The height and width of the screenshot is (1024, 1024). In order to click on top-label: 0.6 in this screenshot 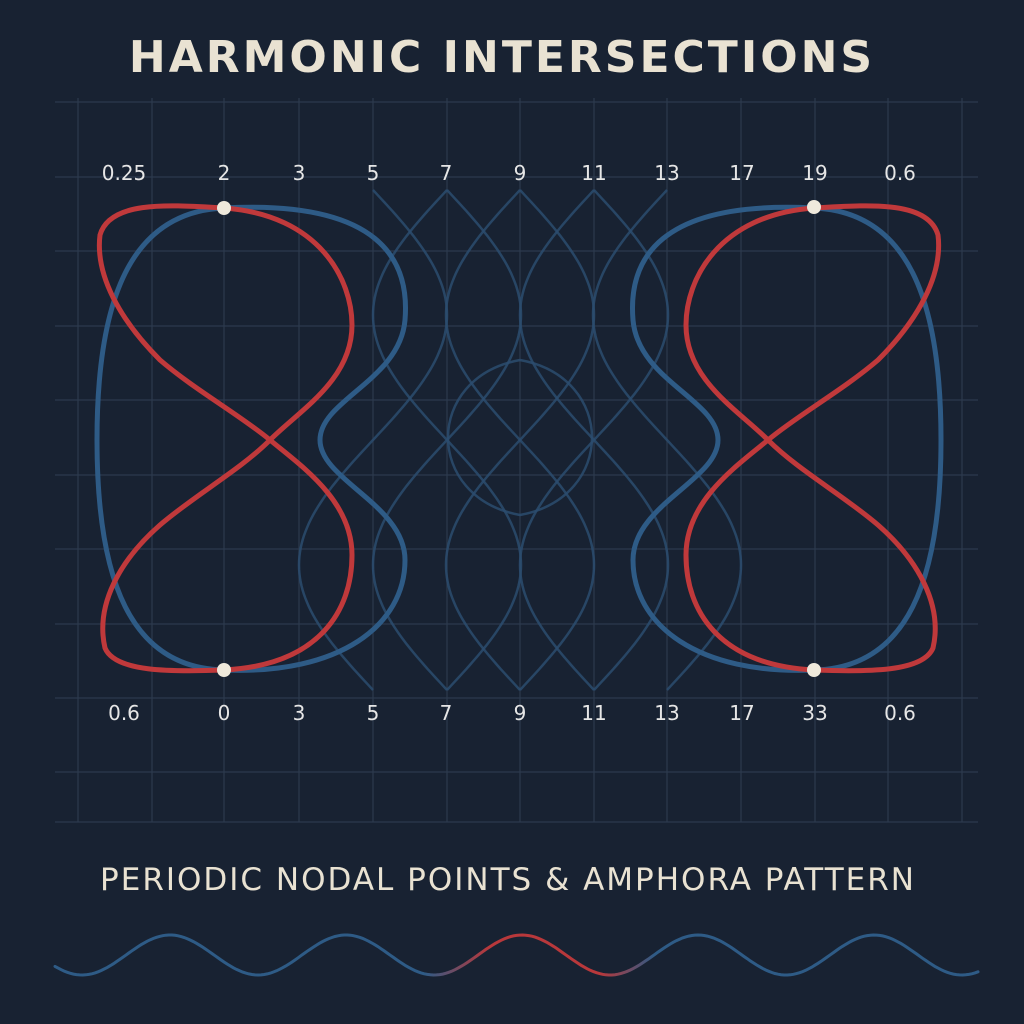, I will do `click(900, 173)`.